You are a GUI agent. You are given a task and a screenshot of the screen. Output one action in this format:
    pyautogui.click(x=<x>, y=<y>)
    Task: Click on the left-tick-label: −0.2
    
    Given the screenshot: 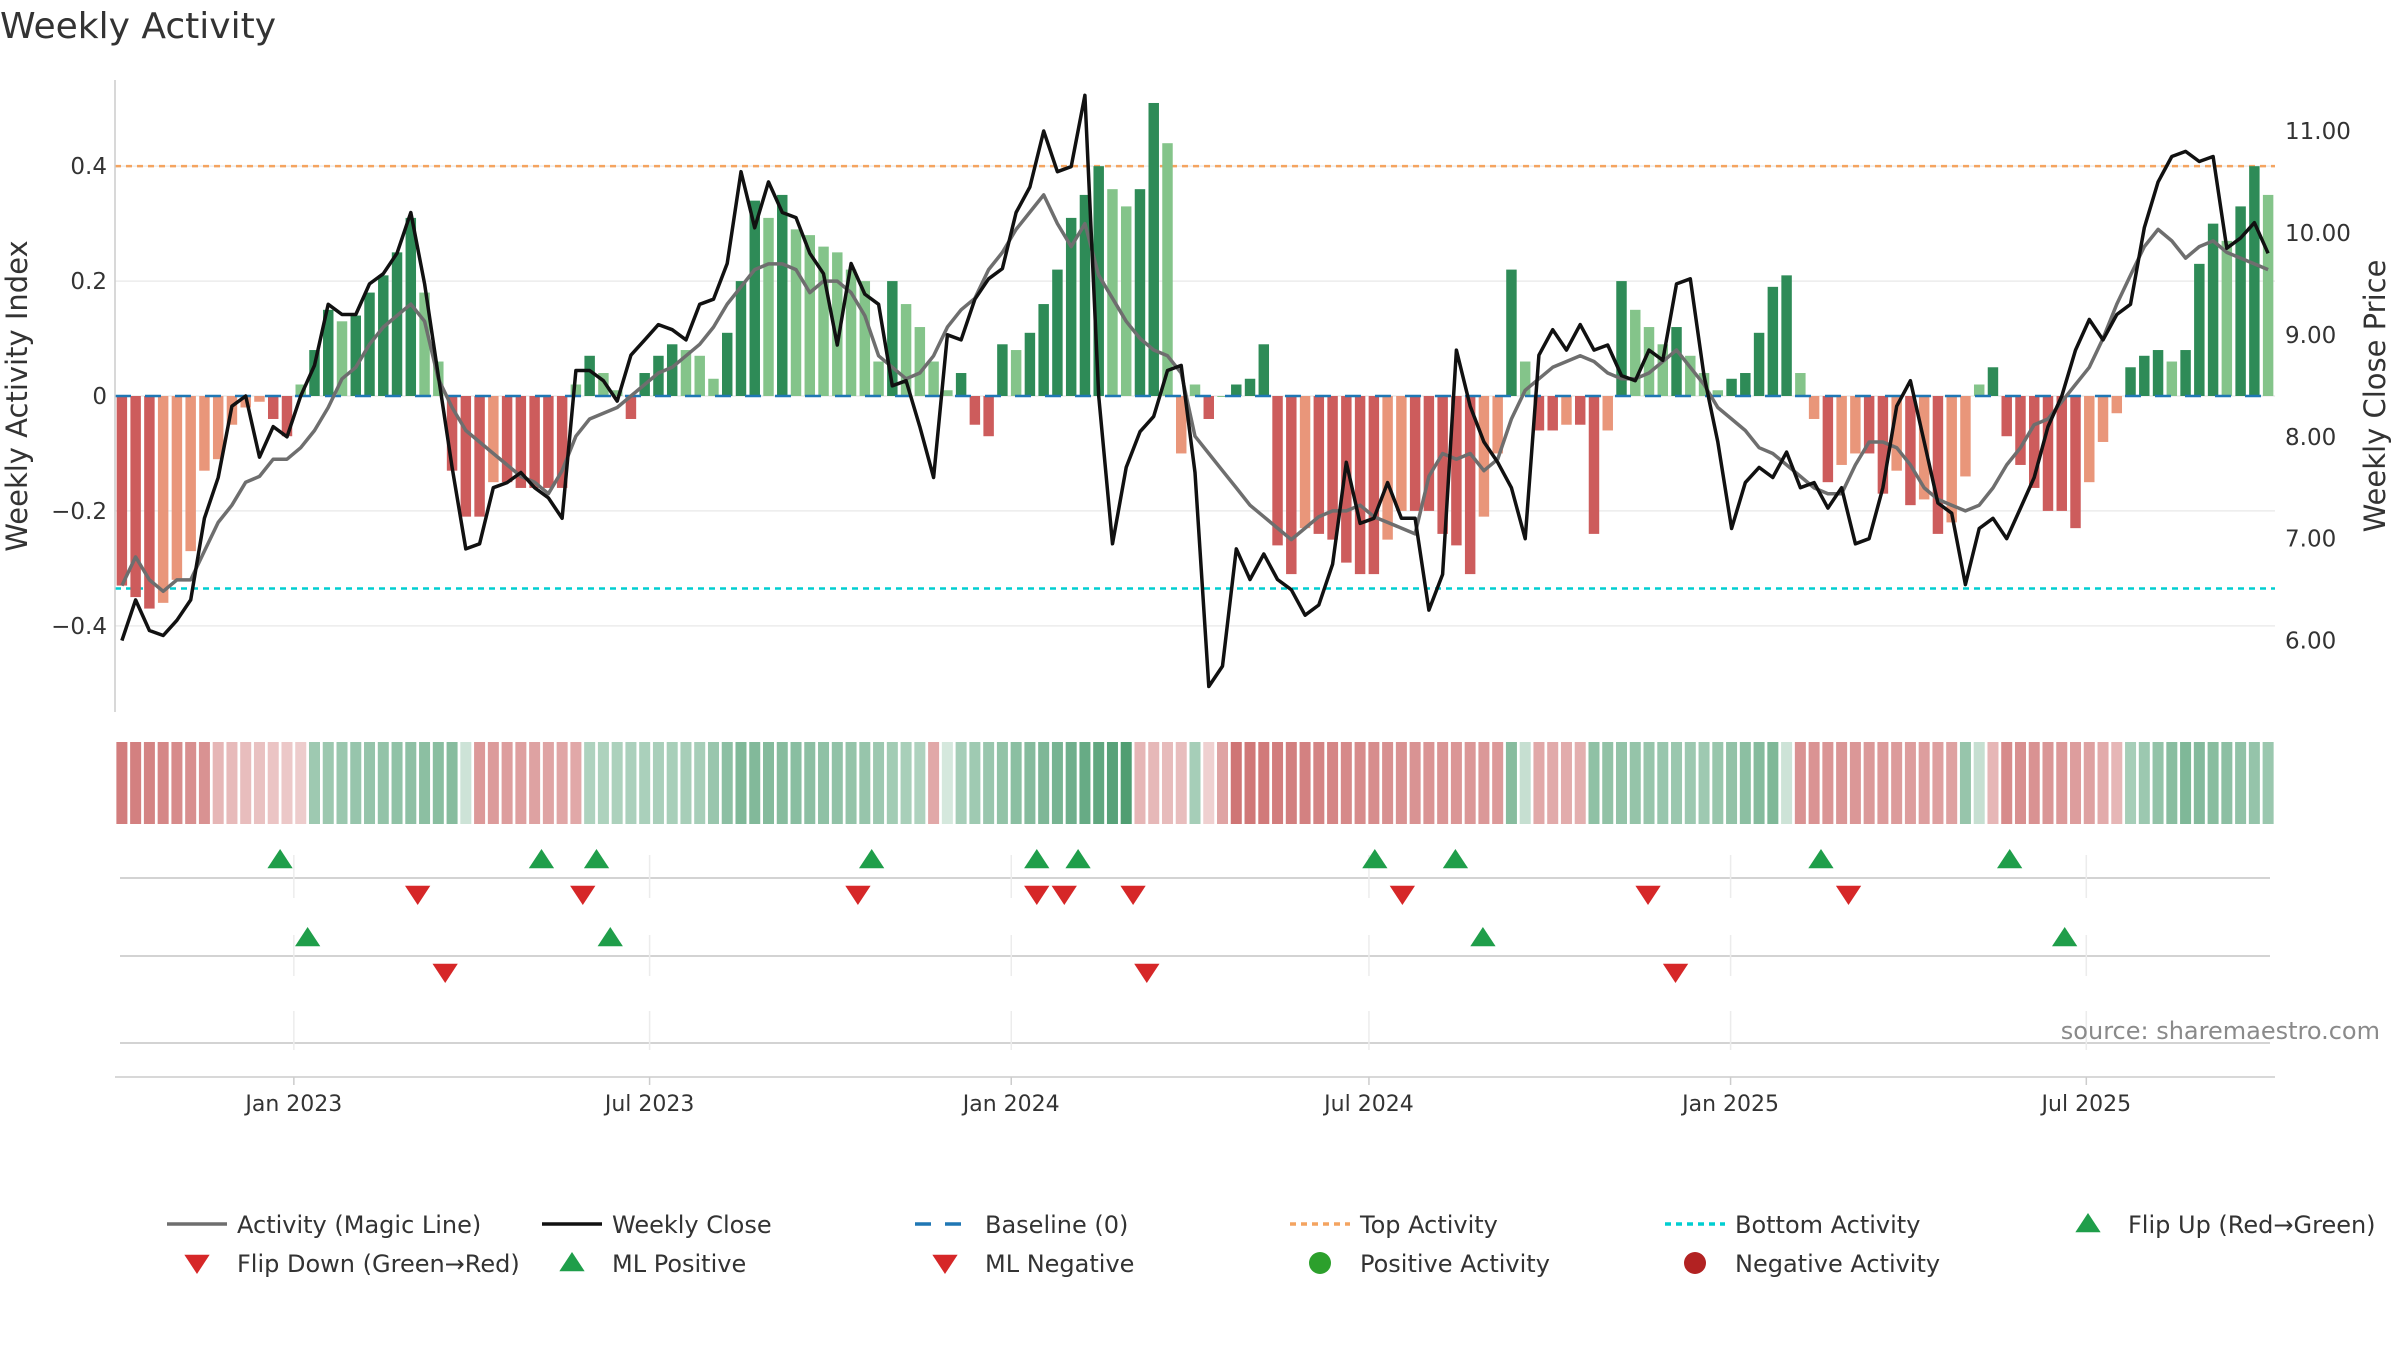 What is the action you would take?
    pyautogui.click(x=79, y=512)
    